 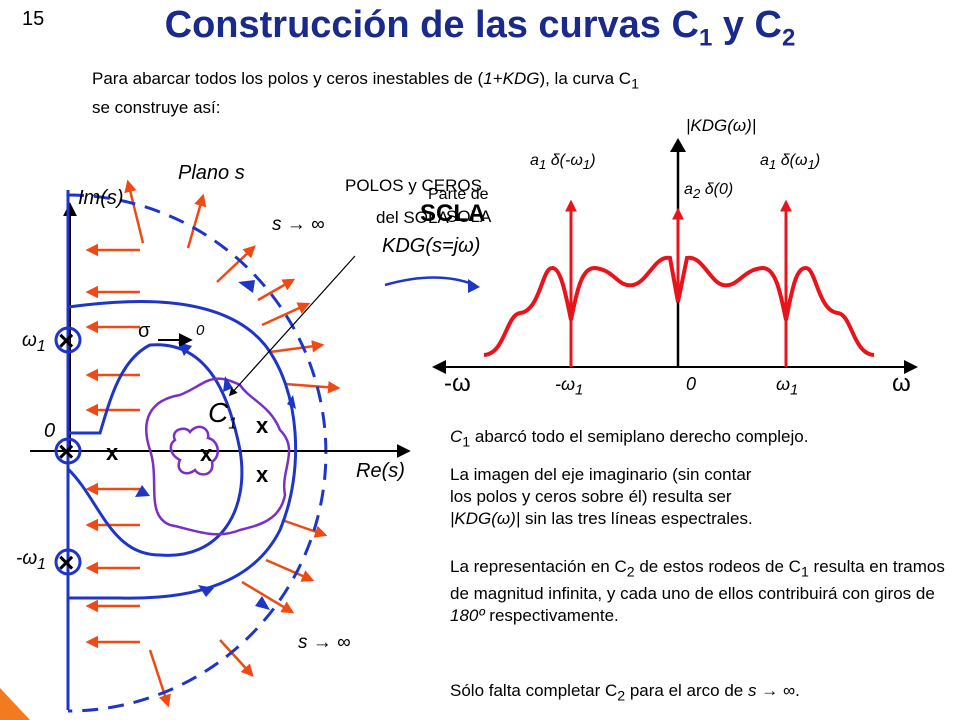 What do you see at coordinates (324, 642) in the screenshot?
I see `s-infinity-bottom: s → ∞` at bounding box center [324, 642].